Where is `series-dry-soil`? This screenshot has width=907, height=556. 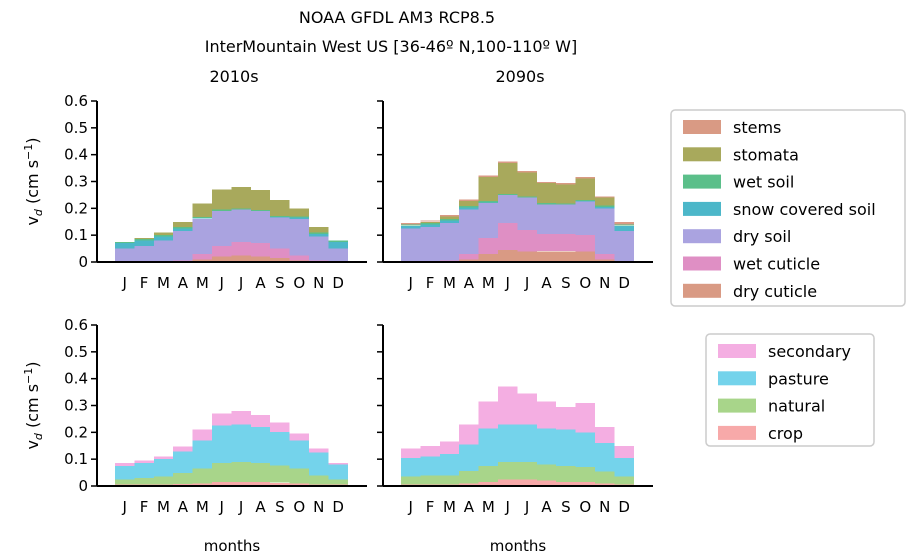
series-dry-soil is located at coordinates (231, 235).